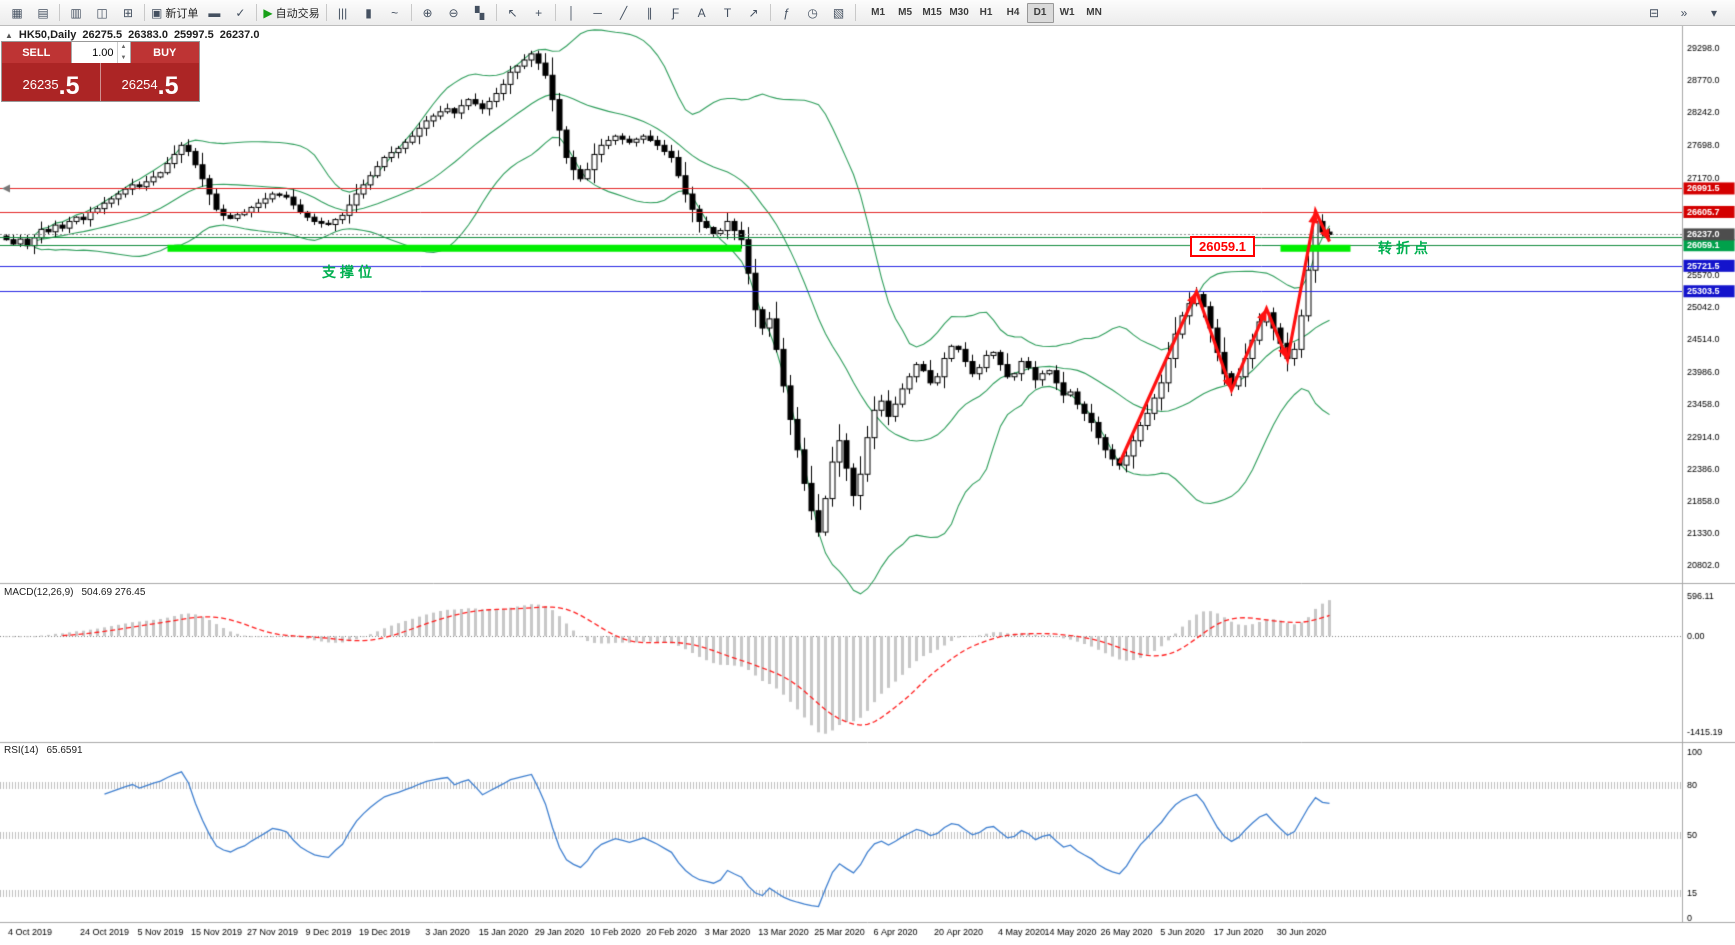 The image size is (1735, 945). I want to click on indicators-icon: ƒ, so click(786, 12).